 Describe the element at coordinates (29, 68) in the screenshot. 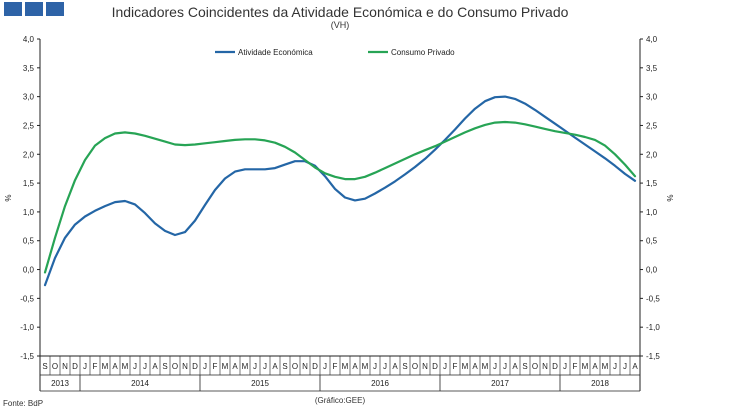

I see `y-tick-label-left: 3,5` at that location.